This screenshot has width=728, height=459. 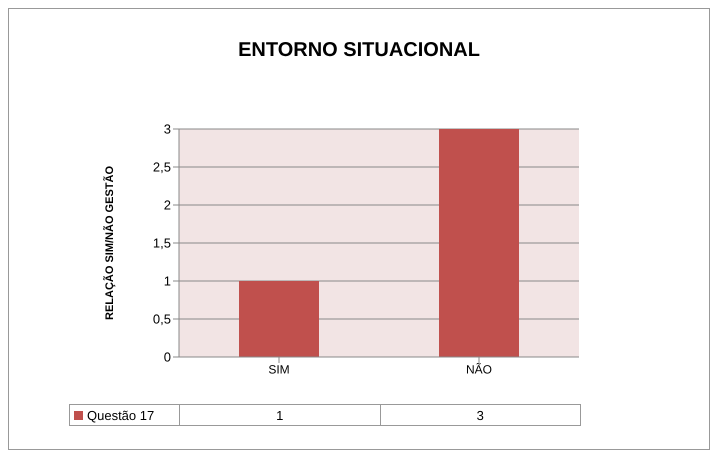 I want to click on x-tick-label: SIM, so click(x=279, y=369).